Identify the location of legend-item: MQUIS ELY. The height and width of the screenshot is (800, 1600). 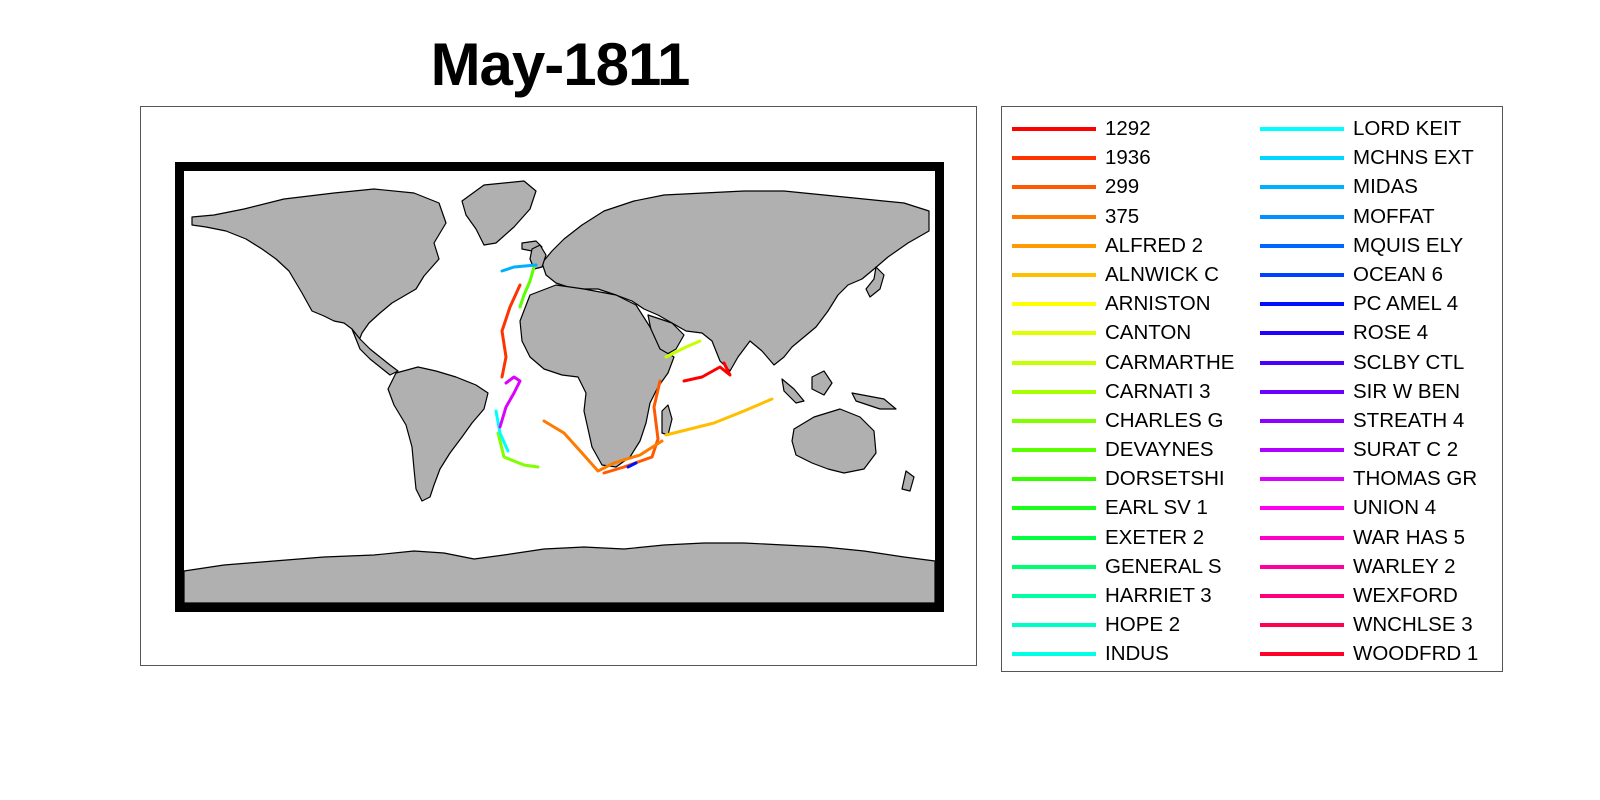
(1375, 246).